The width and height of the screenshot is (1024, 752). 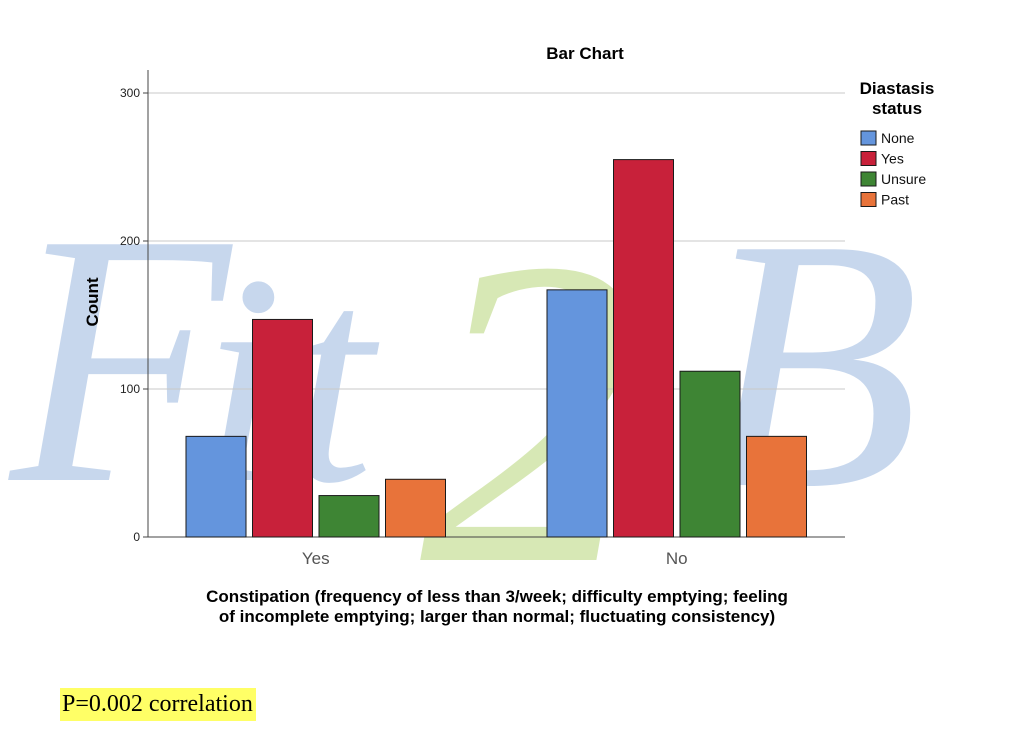 What do you see at coordinates (903, 179) in the screenshot?
I see `legend-label: Unsure` at bounding box center [903, 179].